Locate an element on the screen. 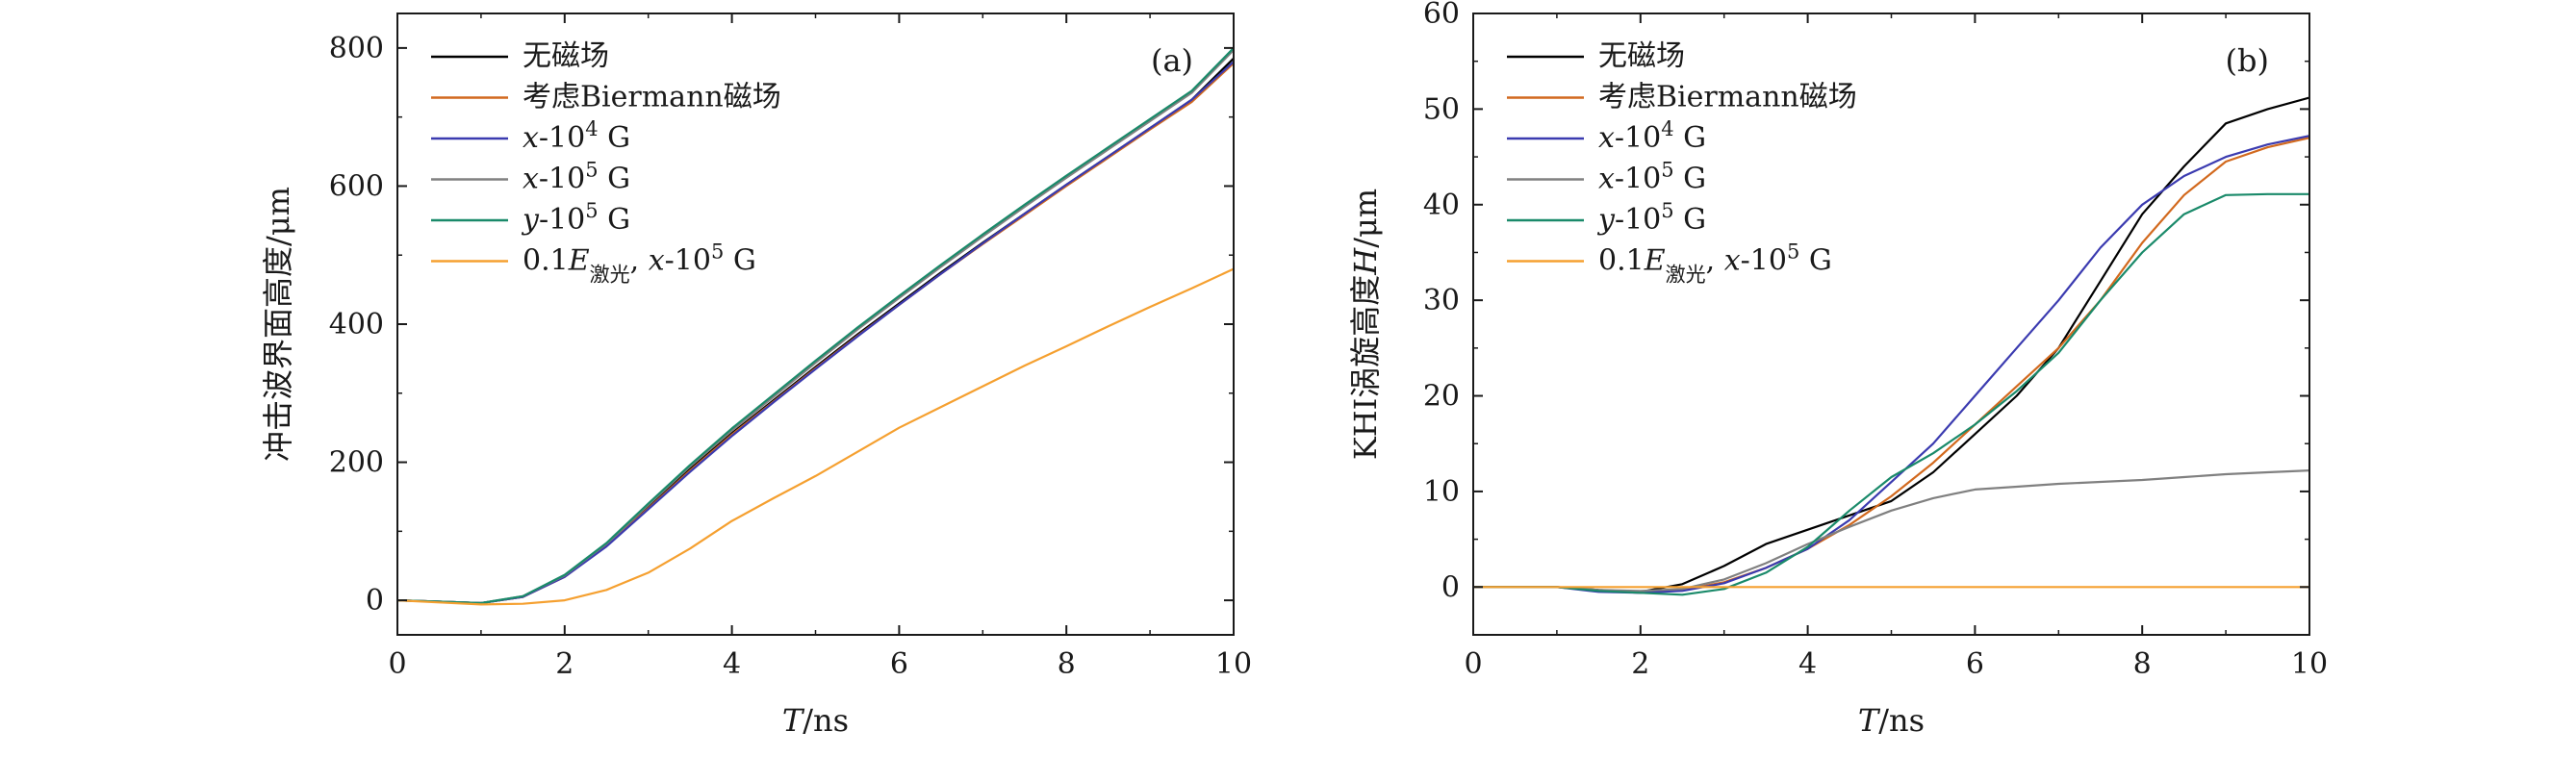 Image resolution: width=2576 pixels, height=757 pixels. y-tick-label: 600 is located at coordinates (356, 186).